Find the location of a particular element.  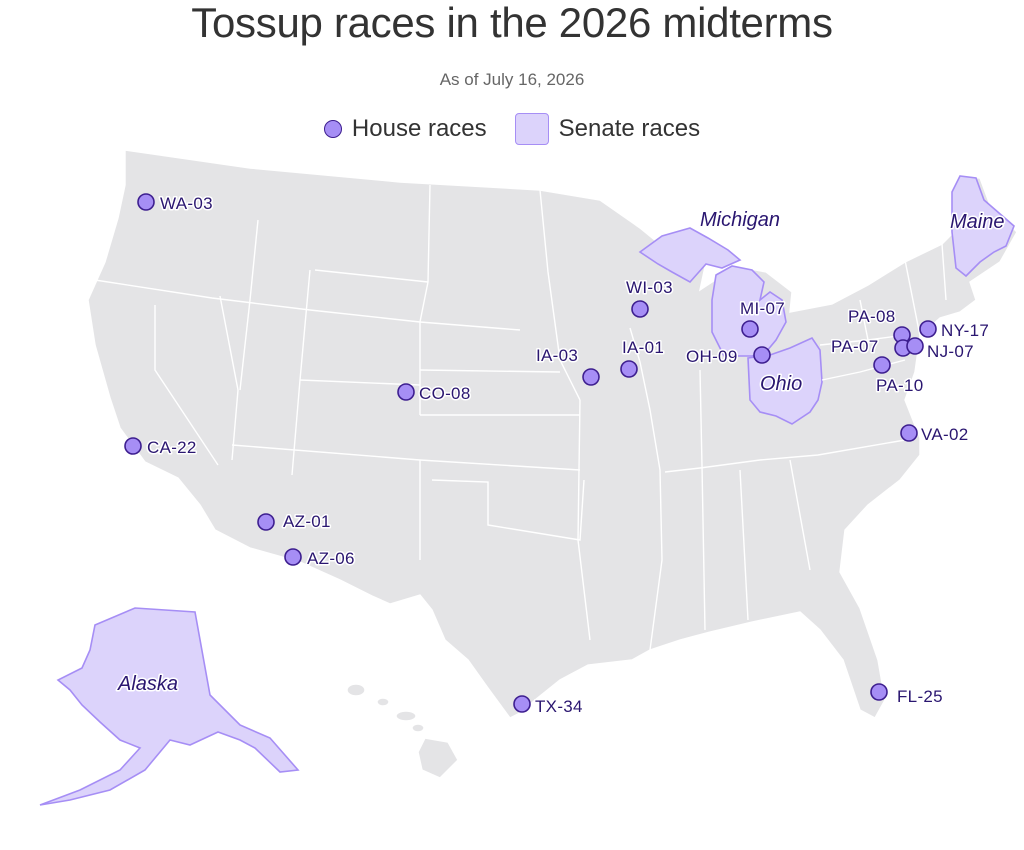

house-race-va02: VA-02 is located at coordinates (935, 435).